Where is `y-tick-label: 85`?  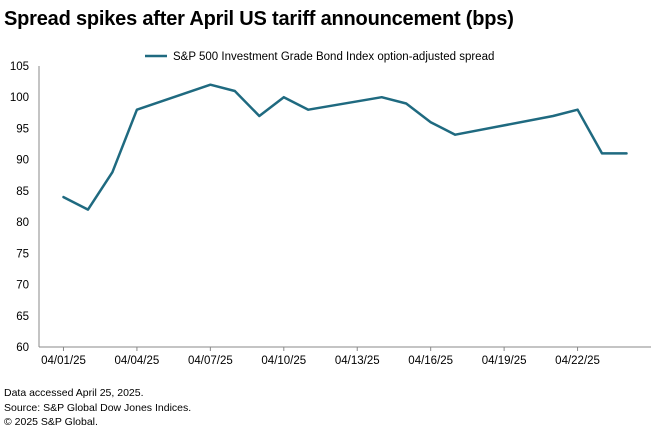
y-tick-label: 85 is located at coordinates (22, 192).